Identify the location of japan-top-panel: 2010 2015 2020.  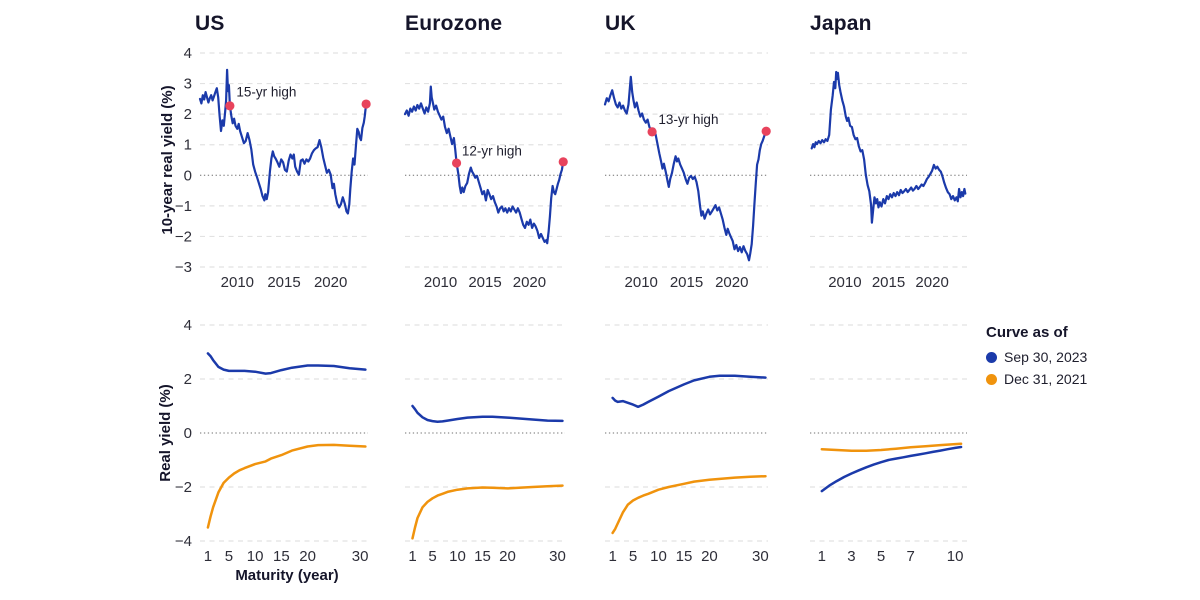
(888, 171).